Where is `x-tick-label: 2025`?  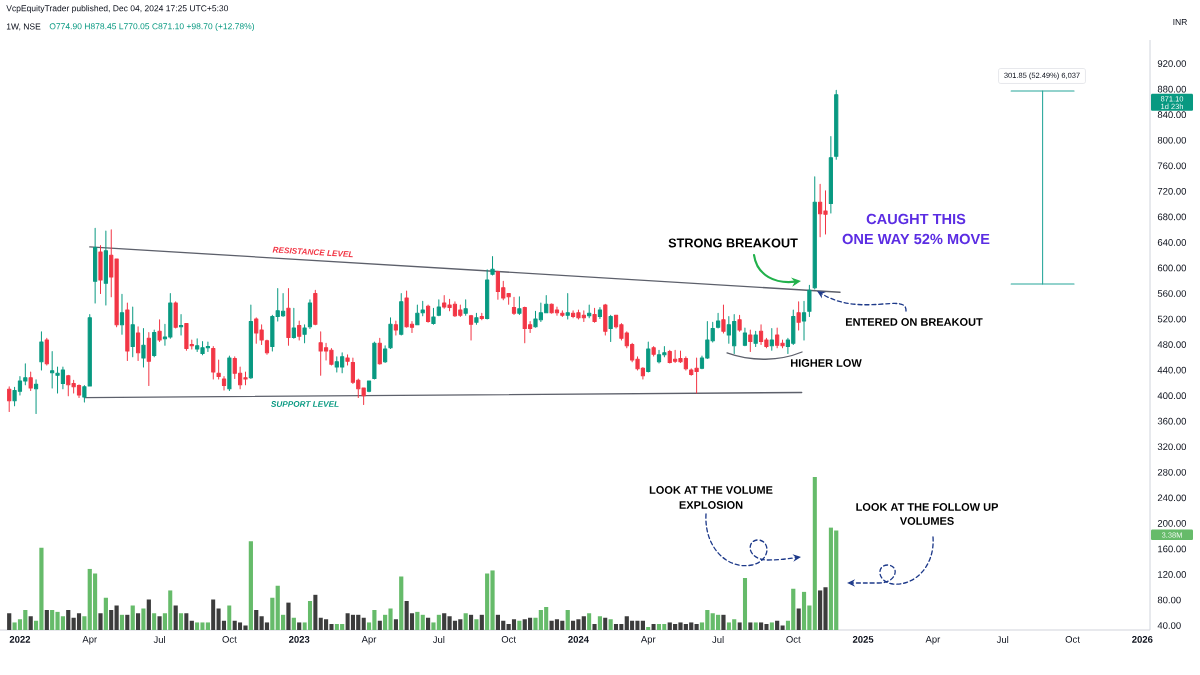
x-tick-label: 2025 is located at coordinates (863, 639).